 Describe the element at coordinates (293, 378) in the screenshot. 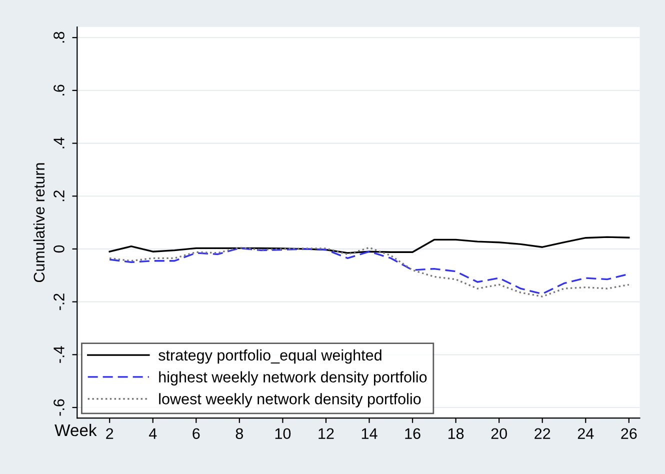

I see `legend-label: highest weekly network density portfolio` at that location.